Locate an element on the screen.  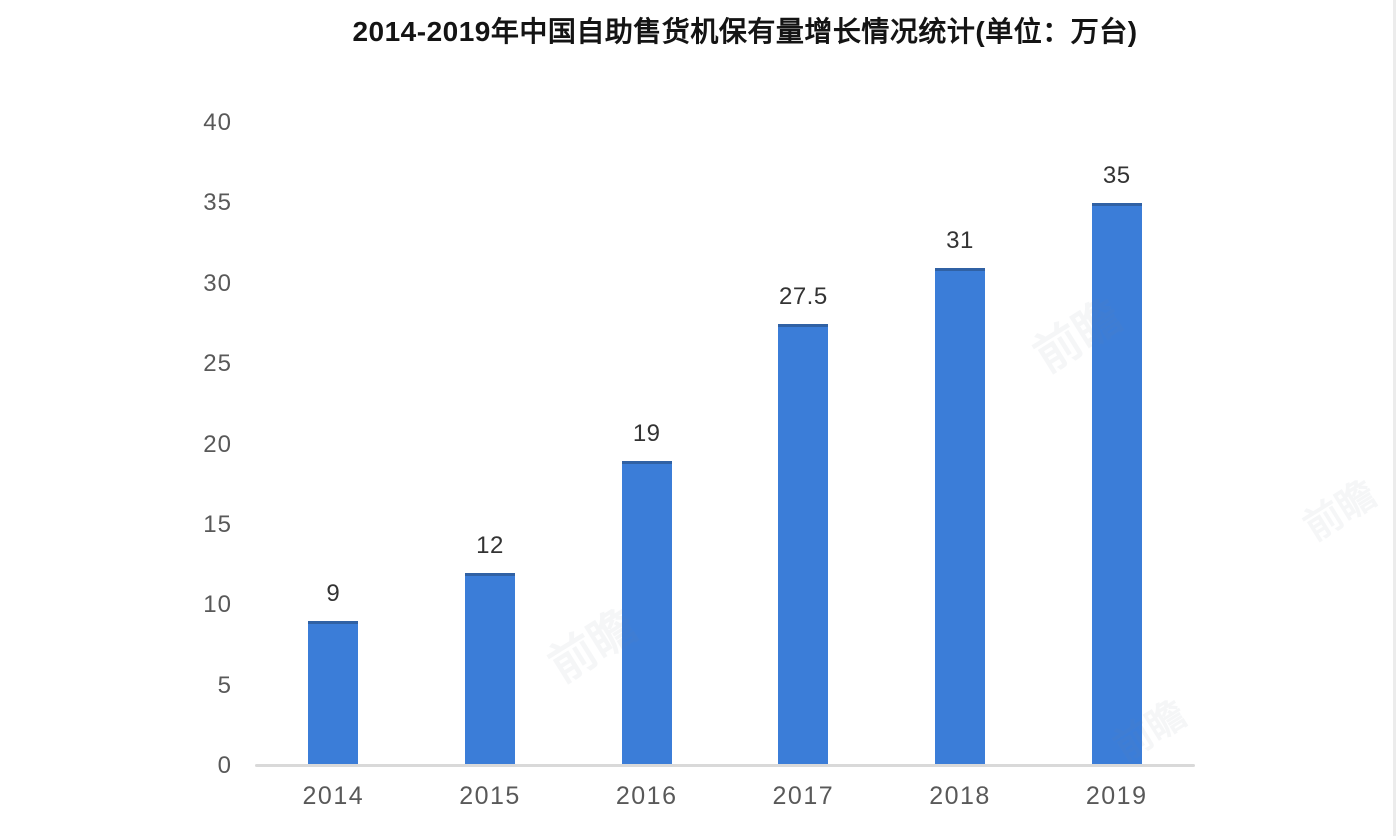
bar-slot: 35 is located at coordinates (1116, 444).